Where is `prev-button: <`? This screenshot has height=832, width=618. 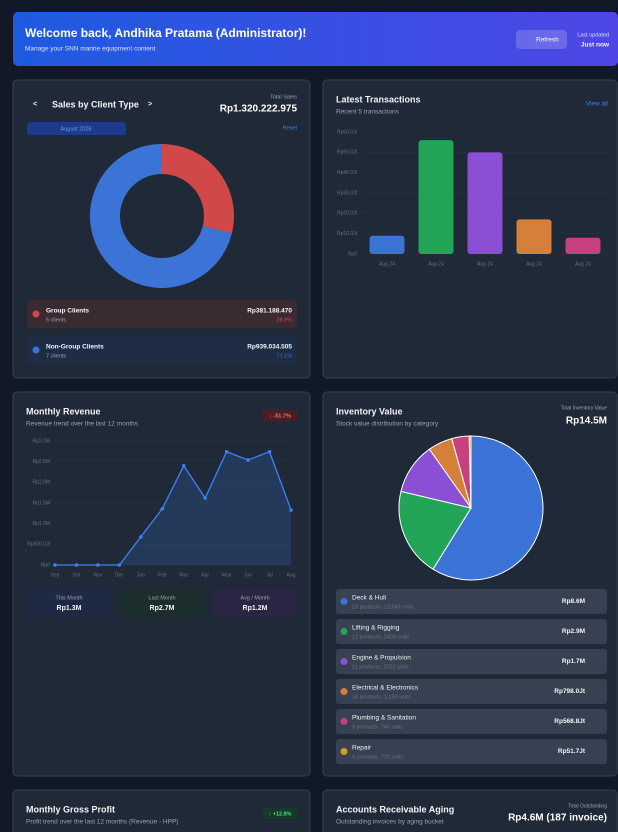
prev-button: < is located at coordinates (35, 104).